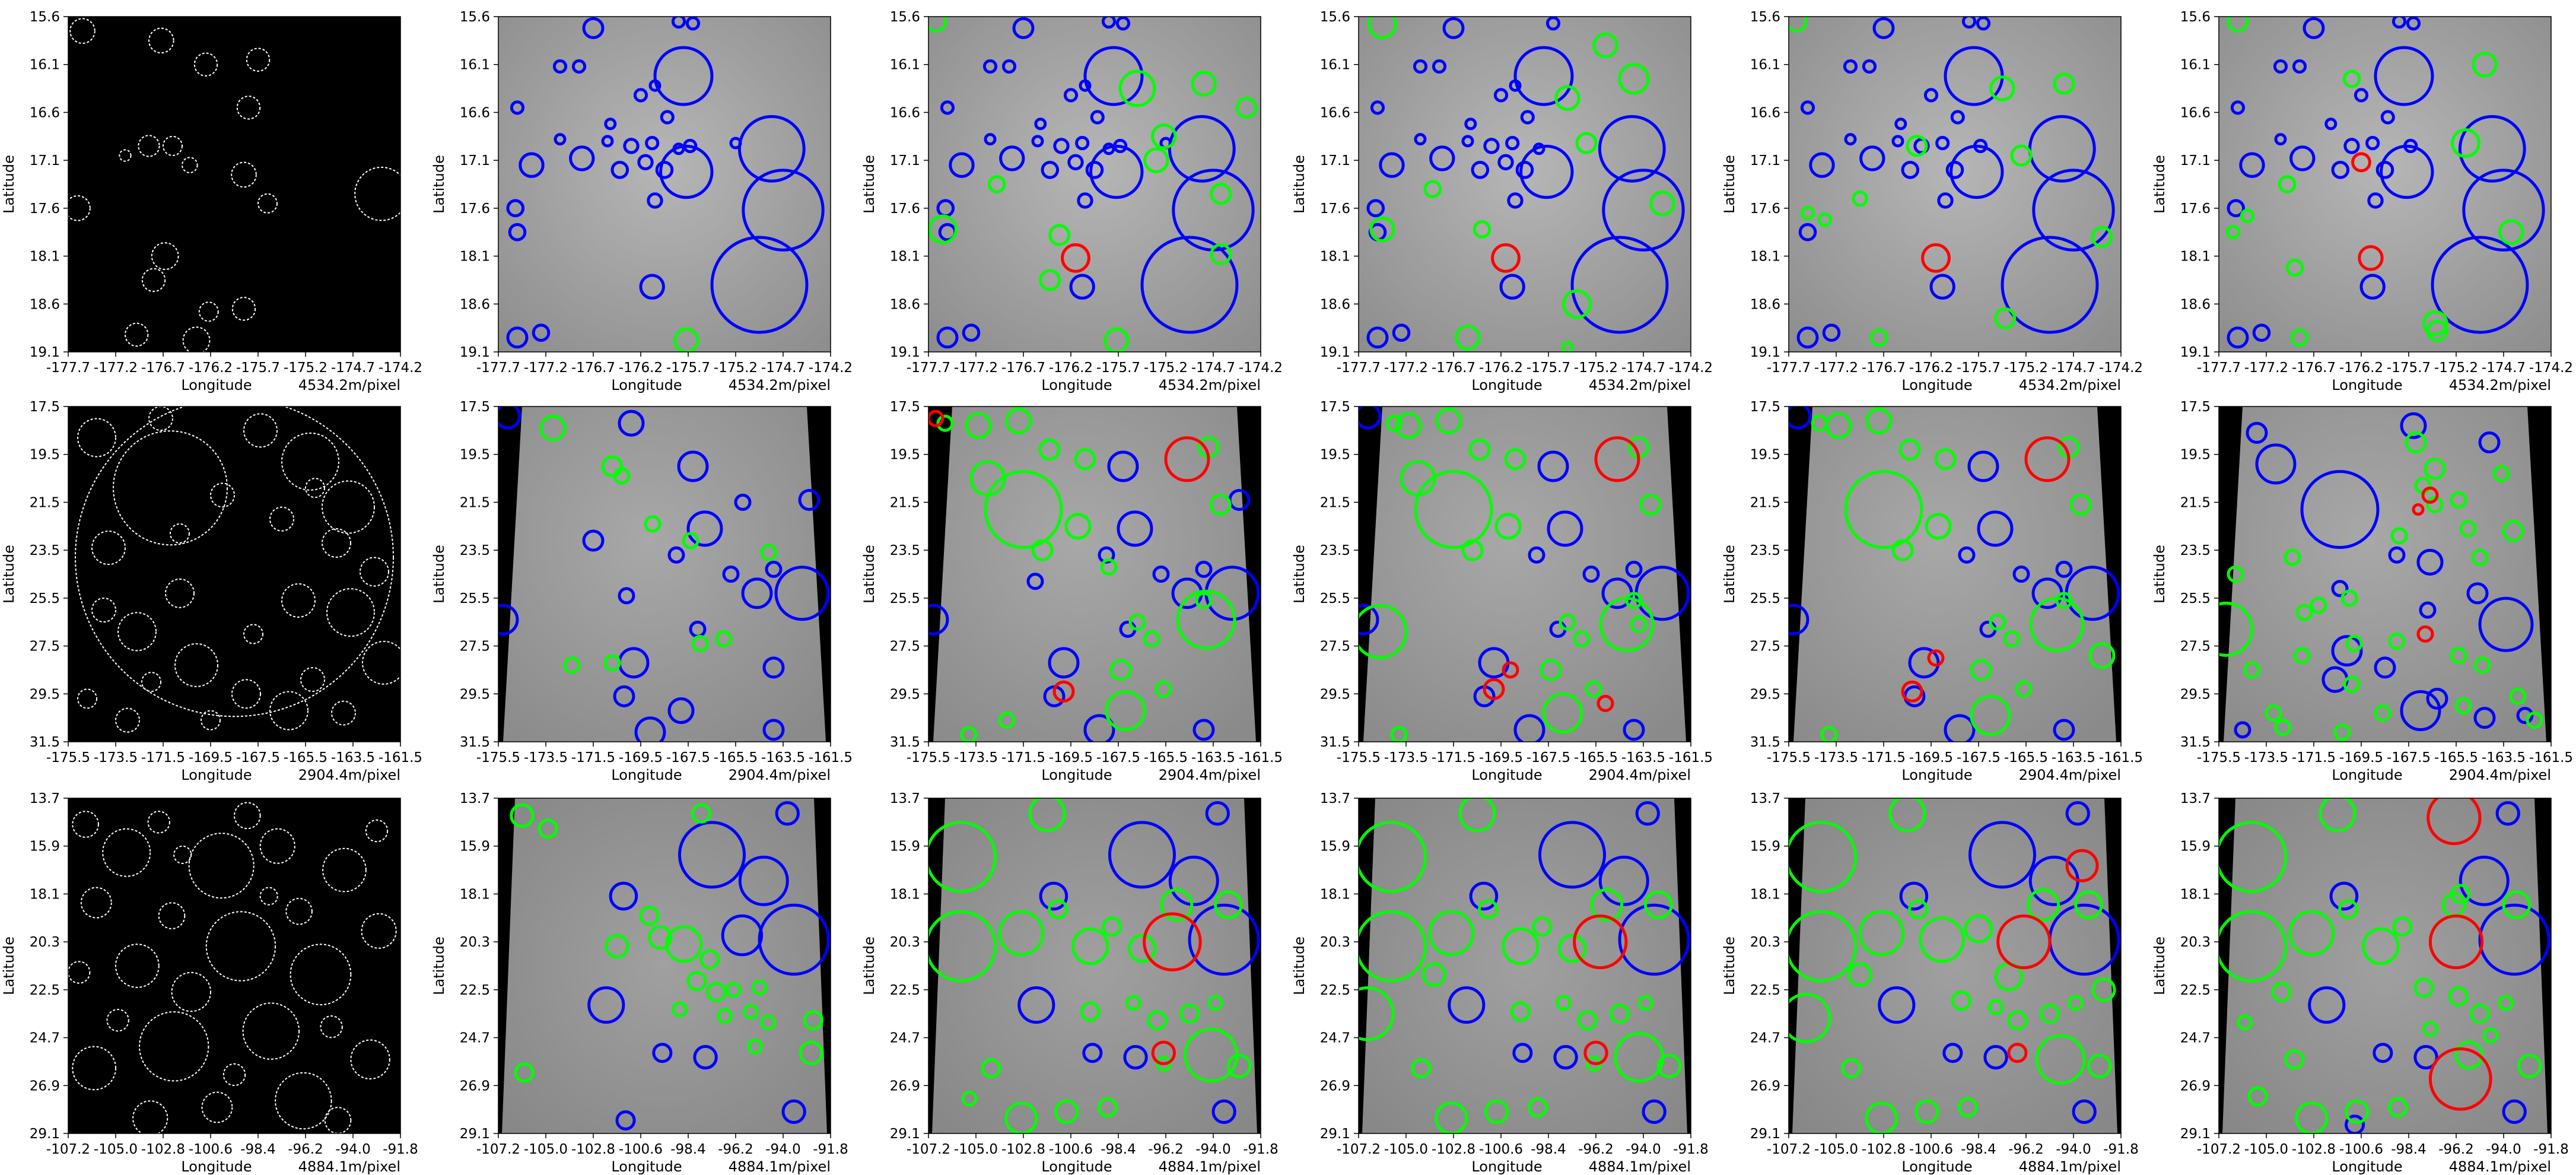 Image resolution: width=2576 pixels, height=1175 pixels. Describe the element at coordinates (1640, 385) in the screenshot. I see `scale-label: 4534.2m/pixel` at that location.